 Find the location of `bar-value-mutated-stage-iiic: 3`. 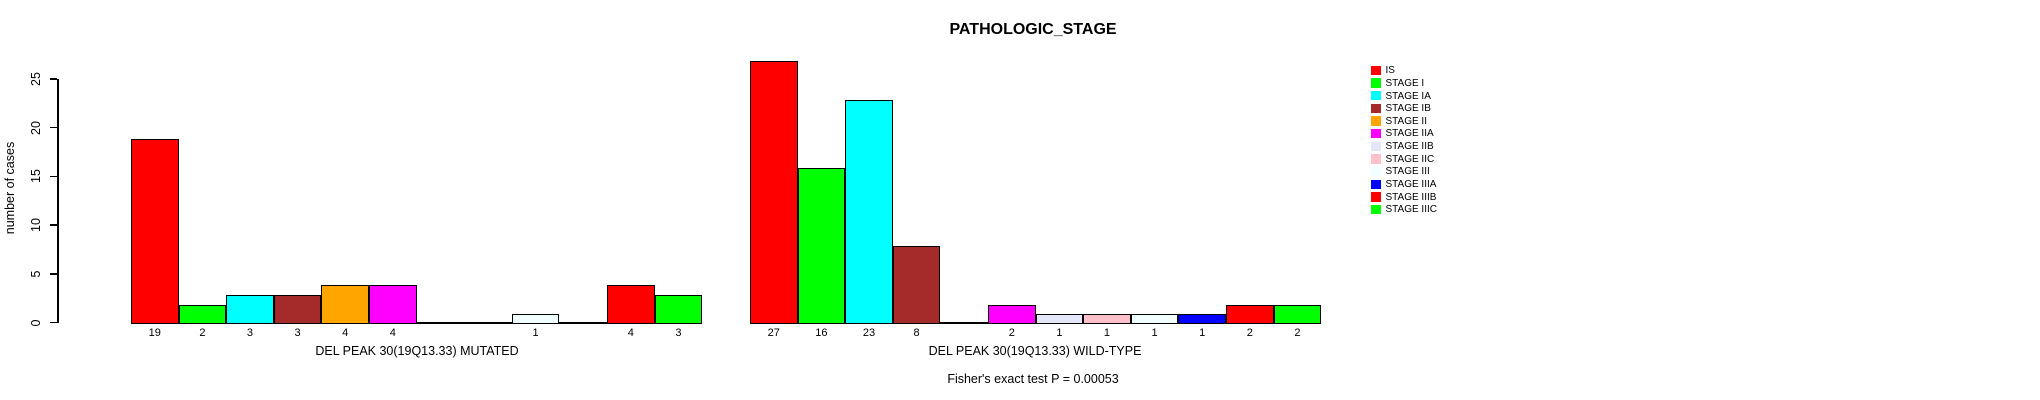

bar-value-mutated-stage-iiic: 3 is located at coordinates (678, 333).